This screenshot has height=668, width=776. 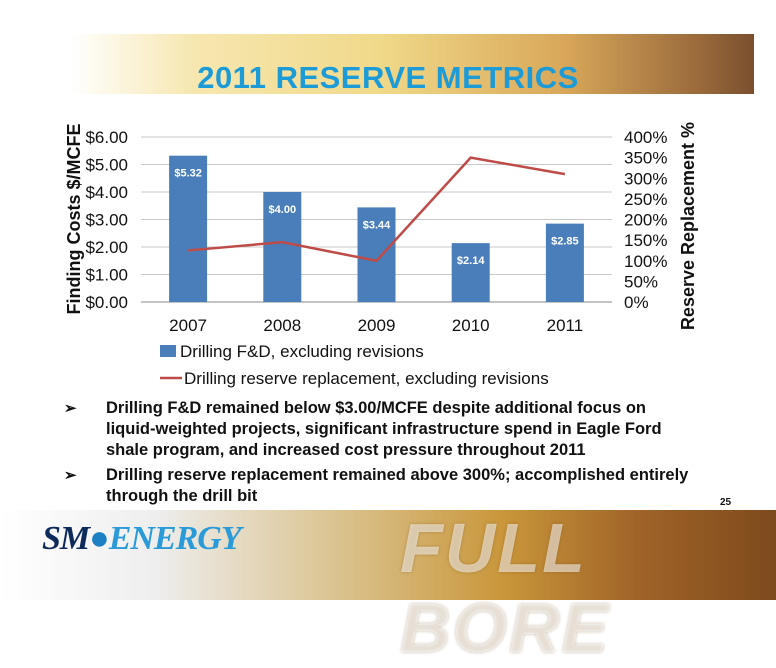 I want to click on legend-bar-label: Drilling F&D, excluding revisions, so click(x=302, y=351).